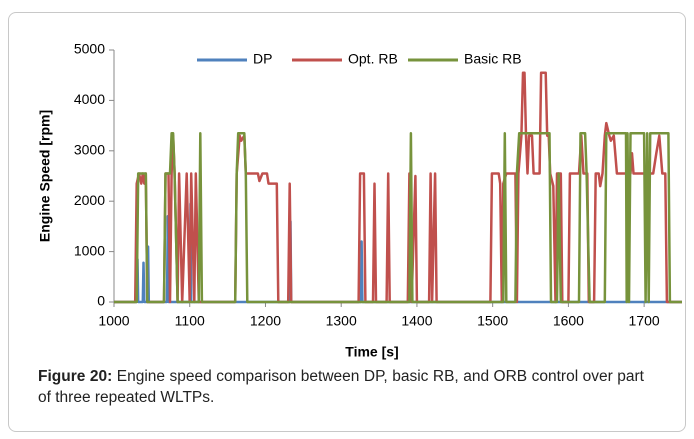 The width and height of the screenshot is (694, 439). What do you see at coordinates (262, 59) in the screenshot?
I see `legend-label: DP` at bounding box center [262, 59].